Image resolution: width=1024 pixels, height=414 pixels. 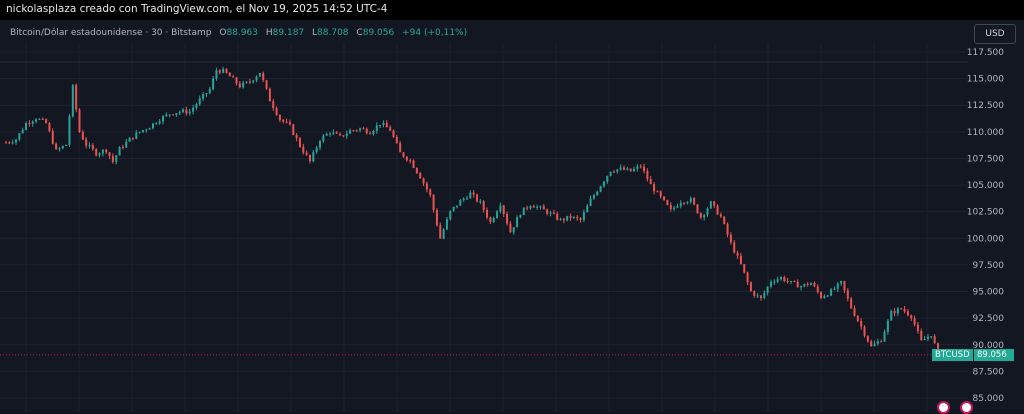 I want to click on legend-low-label: L, so click(x=315, y=33).